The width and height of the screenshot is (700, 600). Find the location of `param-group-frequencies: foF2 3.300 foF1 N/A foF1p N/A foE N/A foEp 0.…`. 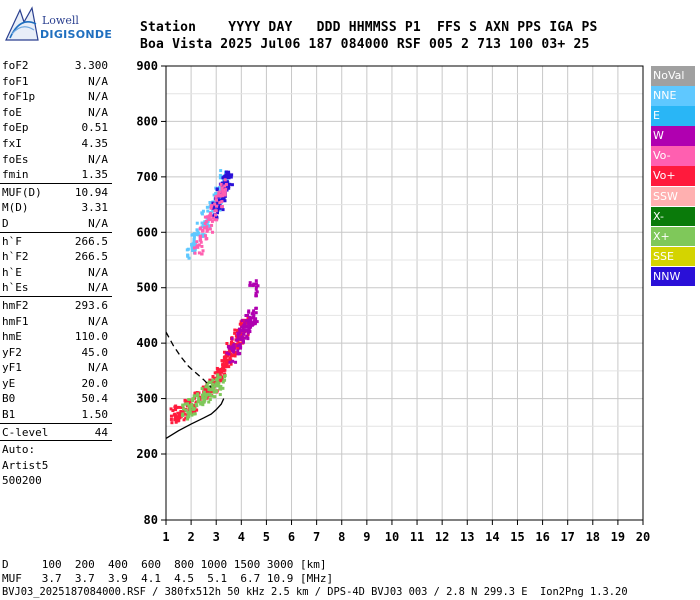

param-group-frequencies: foF2 3.300 foF1 N/A foF1p N/A foE N/A foEp 0.… is located at coordinates (56, 120).